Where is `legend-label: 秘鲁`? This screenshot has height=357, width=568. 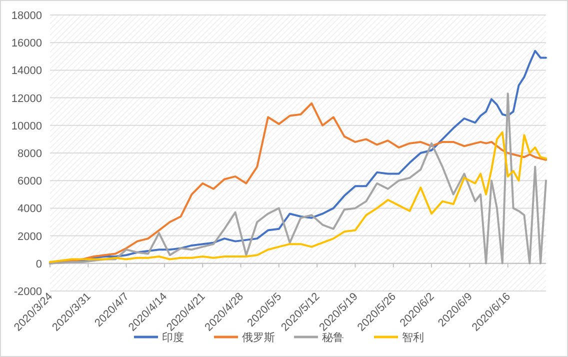 legend-label: 秘鲁 is located at coordinates (333, 338).